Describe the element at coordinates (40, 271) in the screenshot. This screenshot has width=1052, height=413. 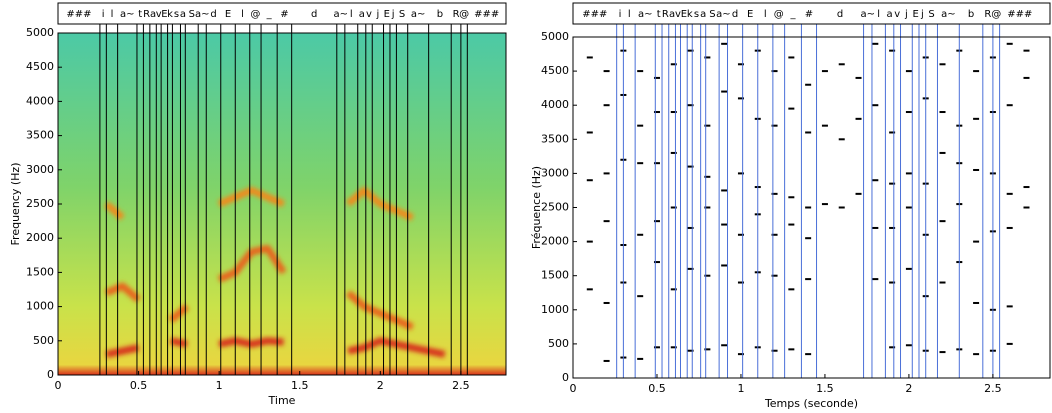
I see `y-tick-label: 1500` at that location.